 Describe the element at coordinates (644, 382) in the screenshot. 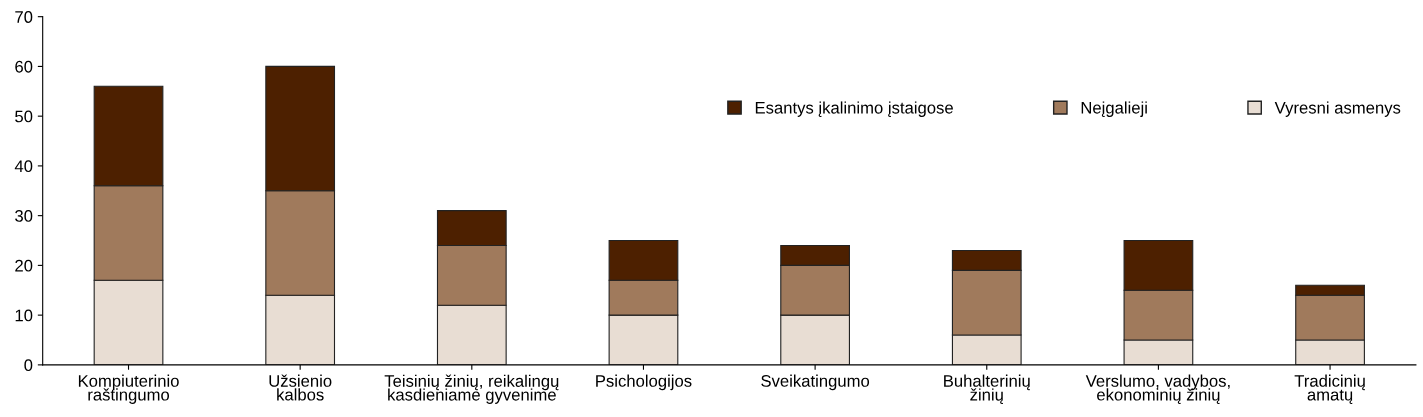

I see `x-tick-label: Psichologijos` at that location.